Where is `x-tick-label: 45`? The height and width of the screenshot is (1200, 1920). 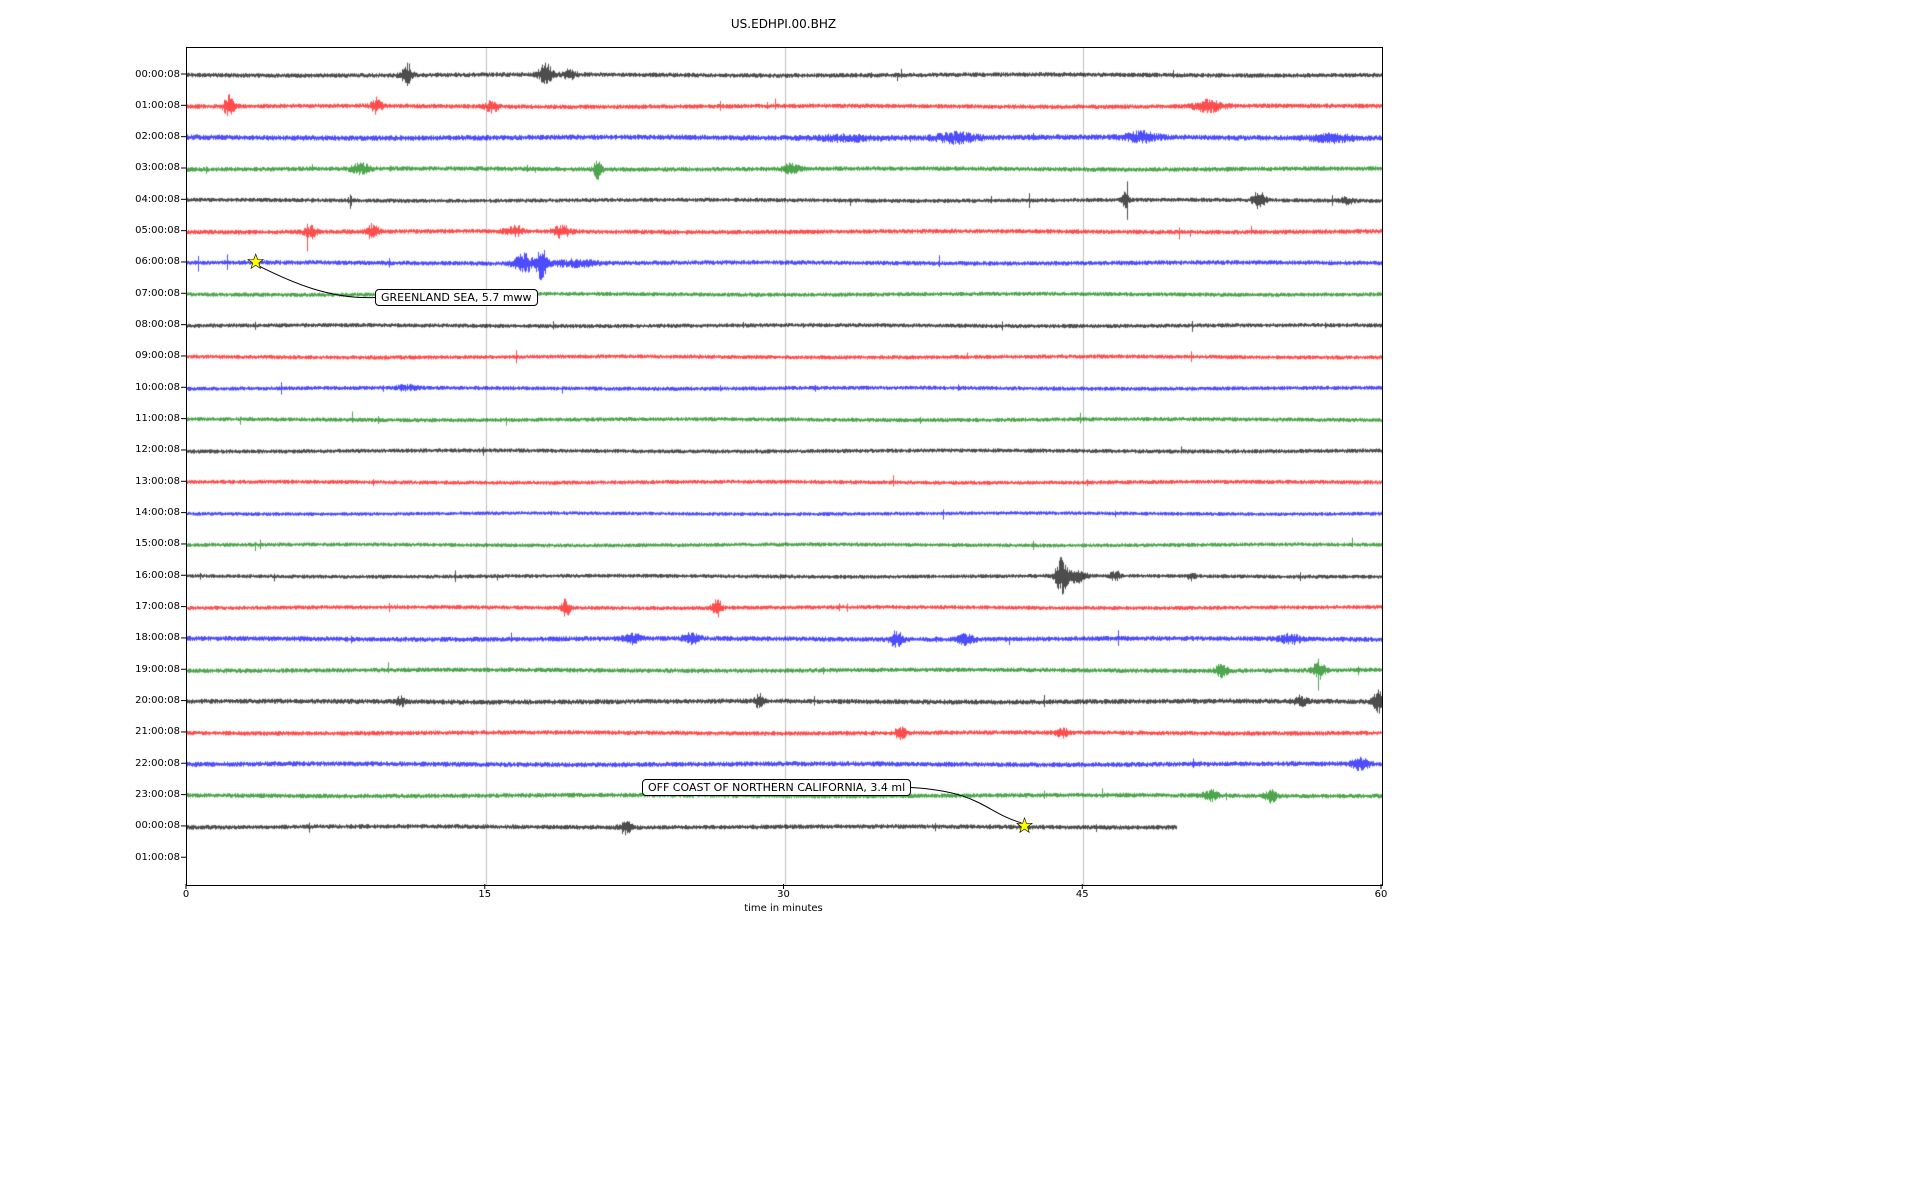
x-tick-label: 45 is located at coordinates (1082, 894).